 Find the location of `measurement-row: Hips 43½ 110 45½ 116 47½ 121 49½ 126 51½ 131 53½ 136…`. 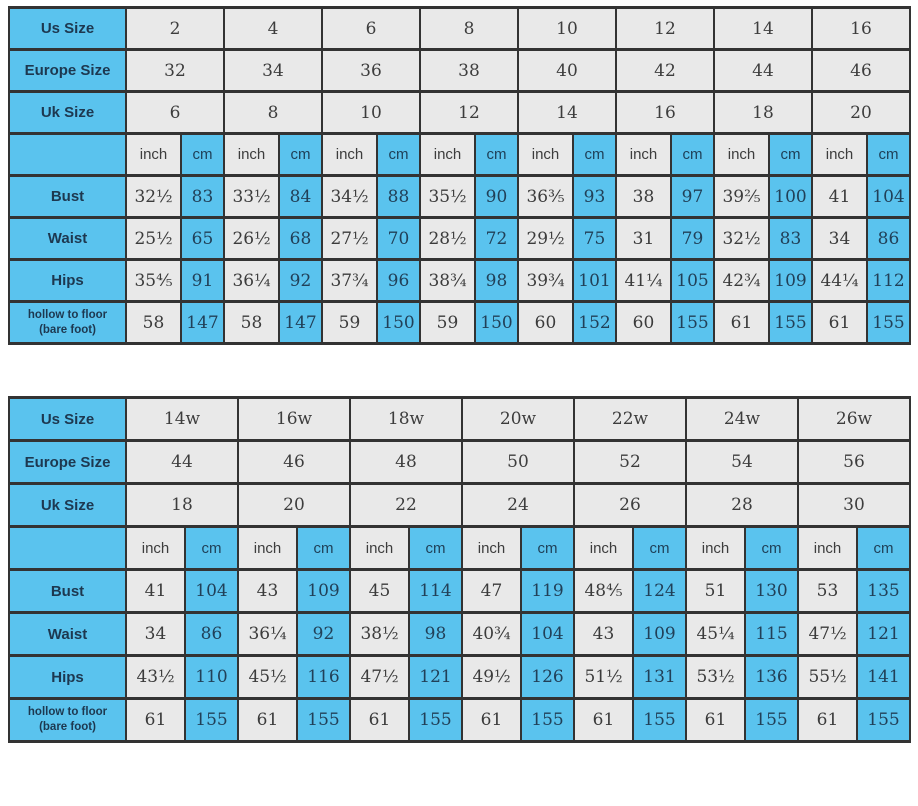

measurement-row: Hips 43½ 110 45½ 116 47½ 121 49½ 126 51½ 131 53½ 136… is located at coordinates (459, 677).